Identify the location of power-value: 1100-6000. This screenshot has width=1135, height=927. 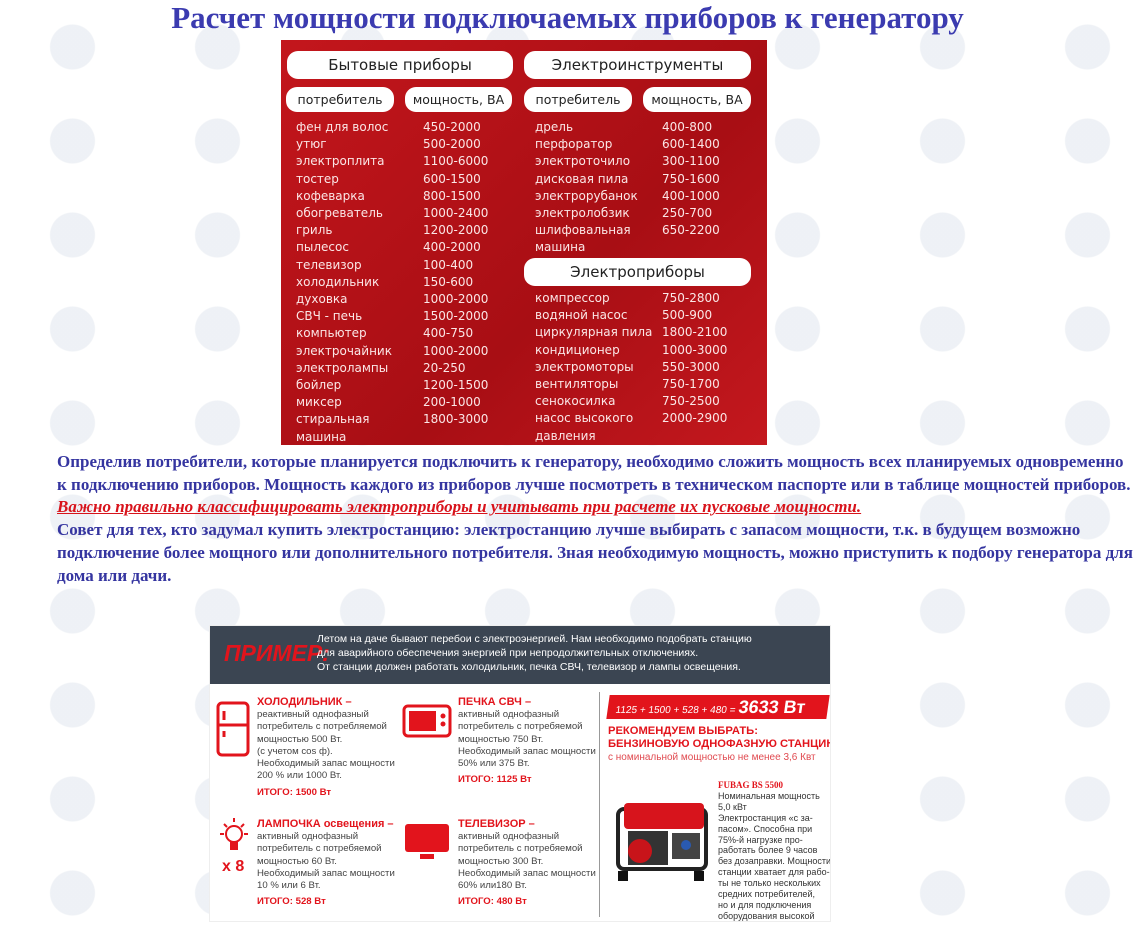
(456, 161).